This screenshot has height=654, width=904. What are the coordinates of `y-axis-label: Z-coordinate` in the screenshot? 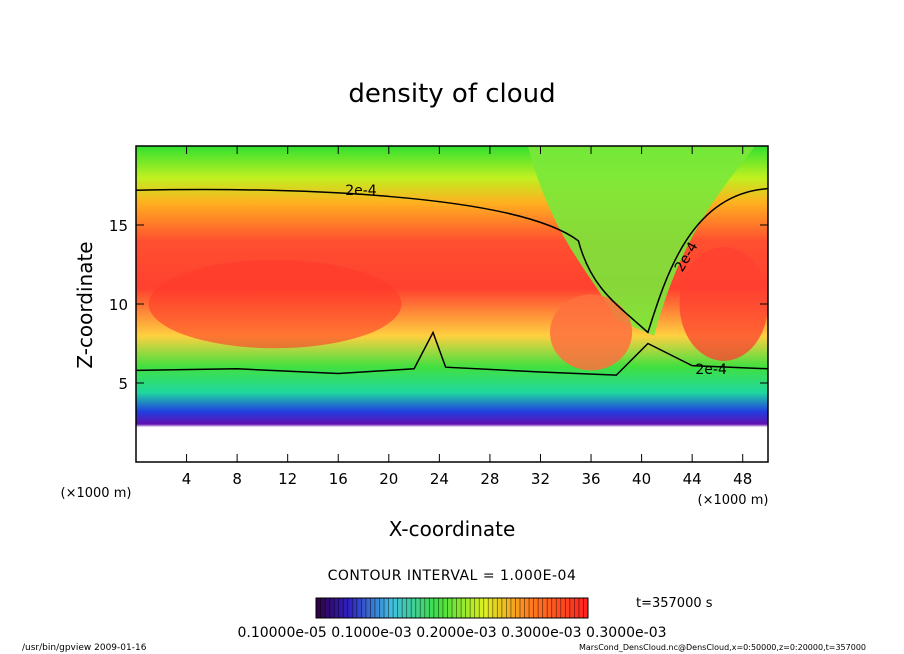 It's located at (85, 304).